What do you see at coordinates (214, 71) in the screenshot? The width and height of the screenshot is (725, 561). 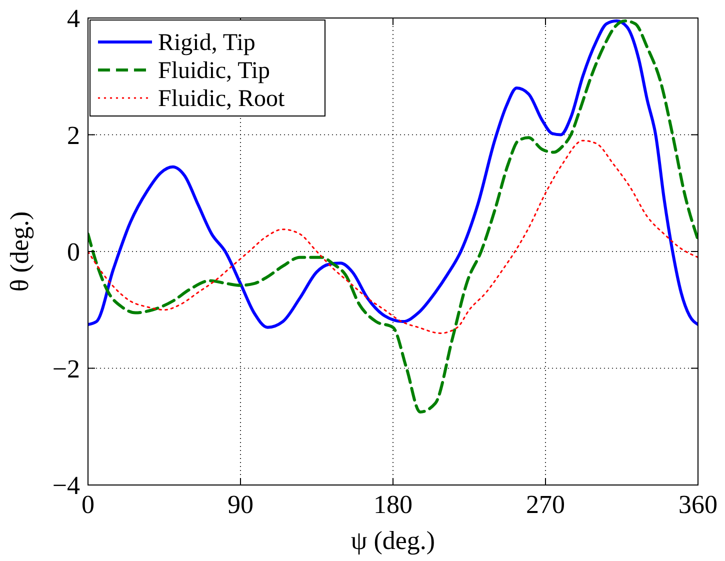 I see `legend-label: Fluidic, Tip` at bounding box center [214, 71].